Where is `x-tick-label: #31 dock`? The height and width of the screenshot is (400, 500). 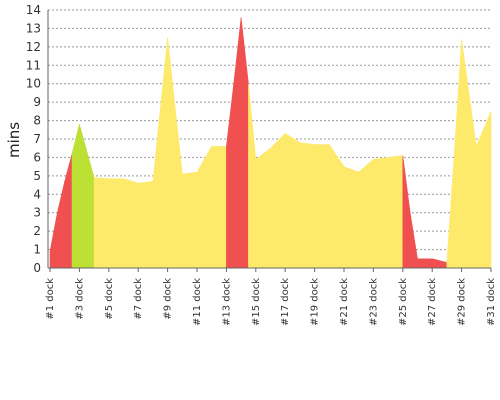 x-tick-label: #31 dock is located at coordinates (491, 302).